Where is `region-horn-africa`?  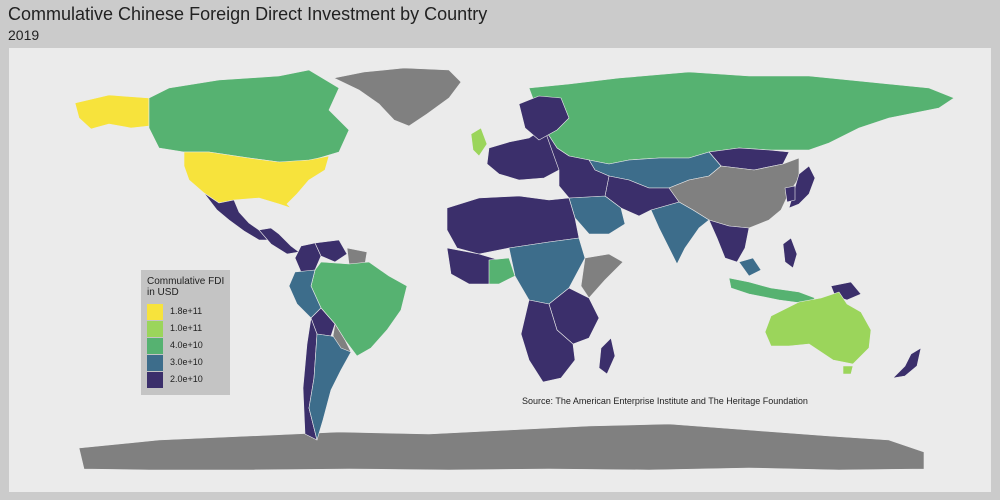
region-horn-africa is located at coordinates (602, 276).